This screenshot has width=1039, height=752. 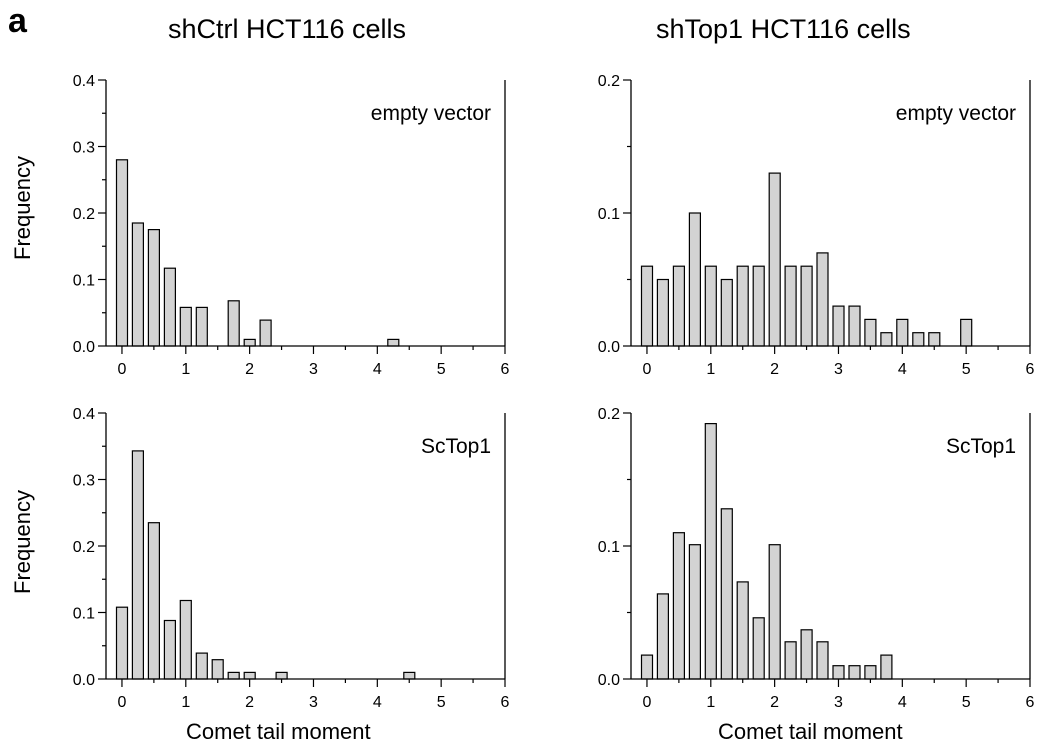 I want to click on x-axis-title-right: Comet tail moment, so click(x=810, y=731).